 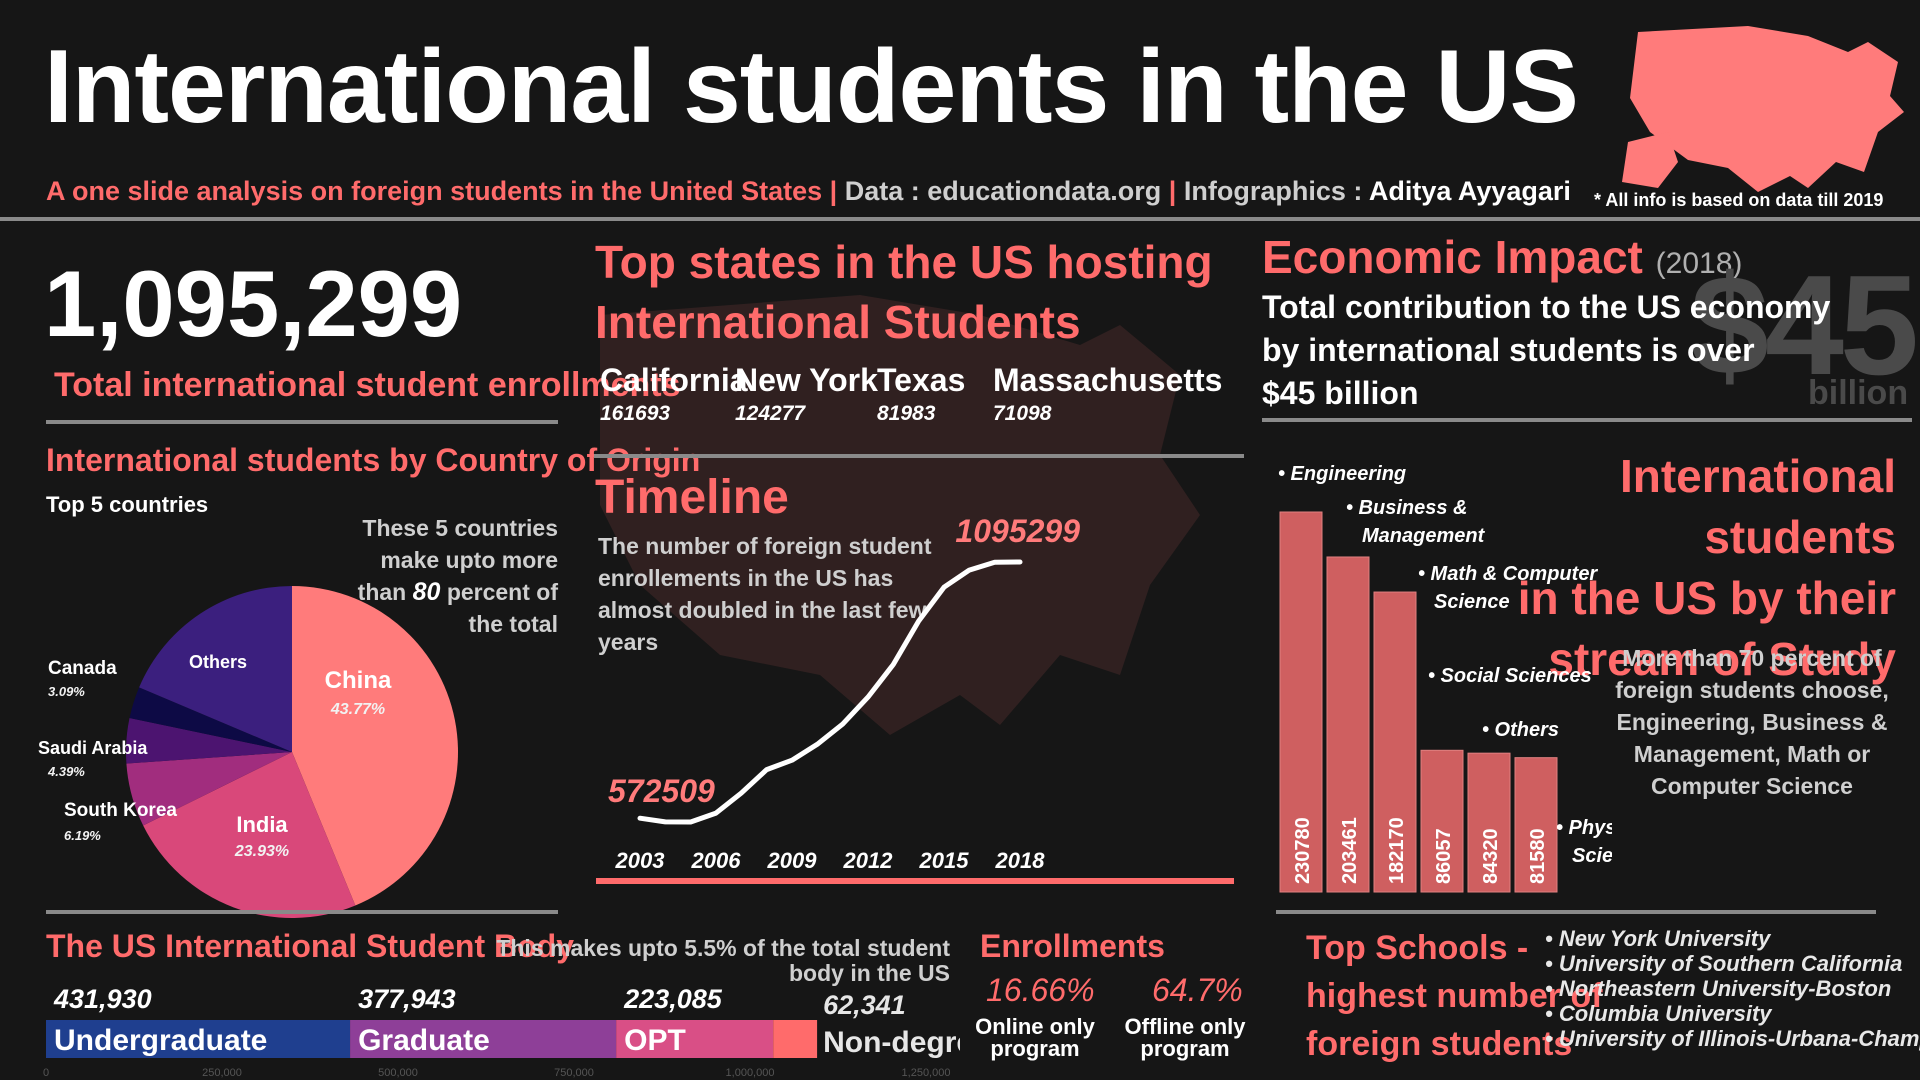 What do you see at coordinates (1757, 506) in the screenshot?
I see `stream-title-line1: International students` at bounding box center [1757, 506].